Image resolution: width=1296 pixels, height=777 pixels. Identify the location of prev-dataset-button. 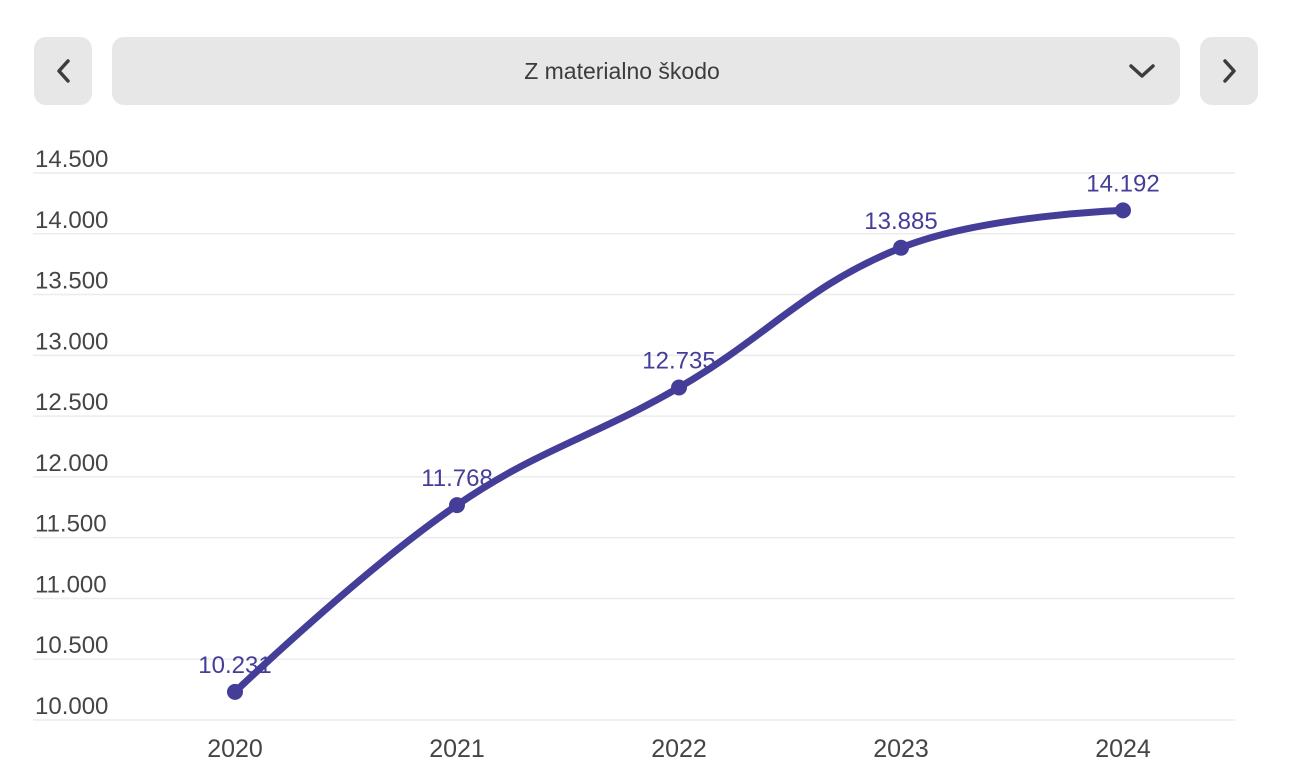
(63, 71).